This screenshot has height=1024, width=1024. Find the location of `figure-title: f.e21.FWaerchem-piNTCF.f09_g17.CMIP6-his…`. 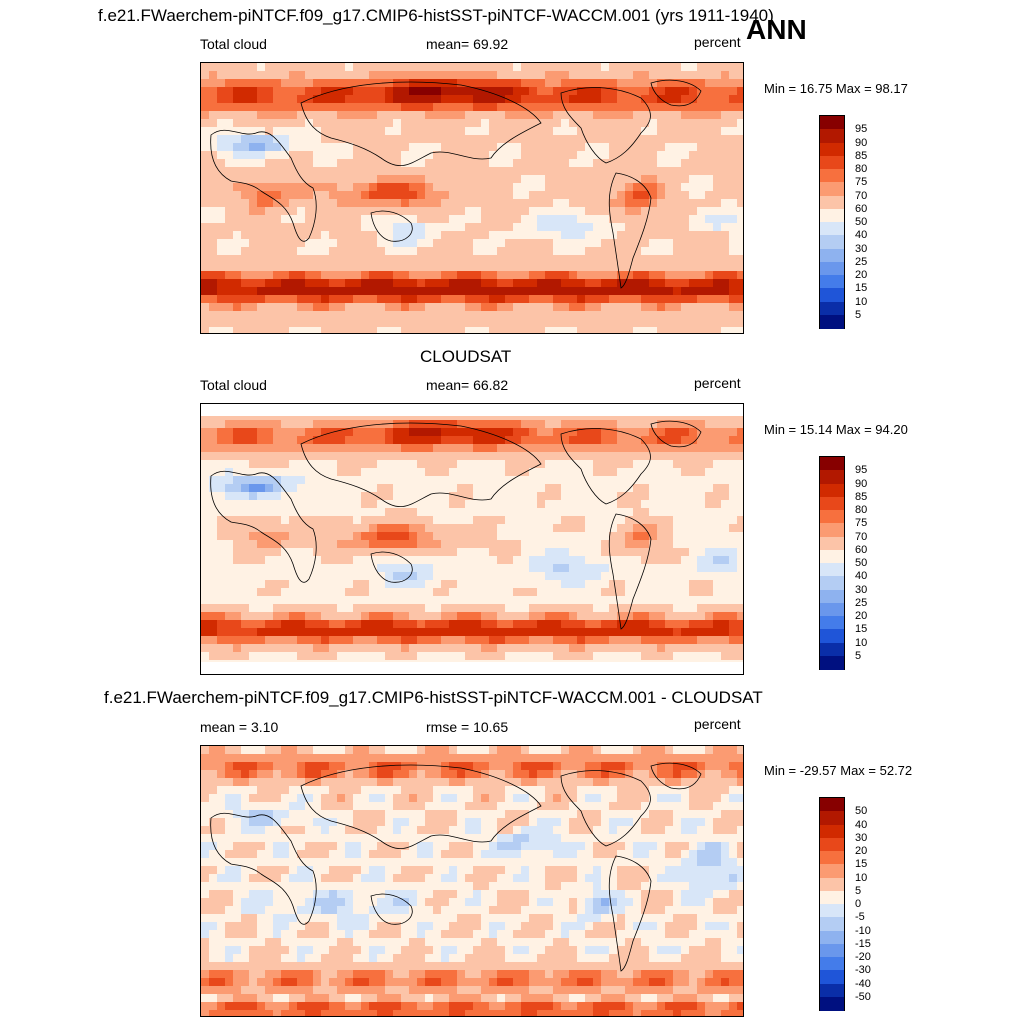

figure-title: f.e21.FWaerchem-piNTCF.f09_g17.CMIP6-his… is located at coordinates (436, 15).